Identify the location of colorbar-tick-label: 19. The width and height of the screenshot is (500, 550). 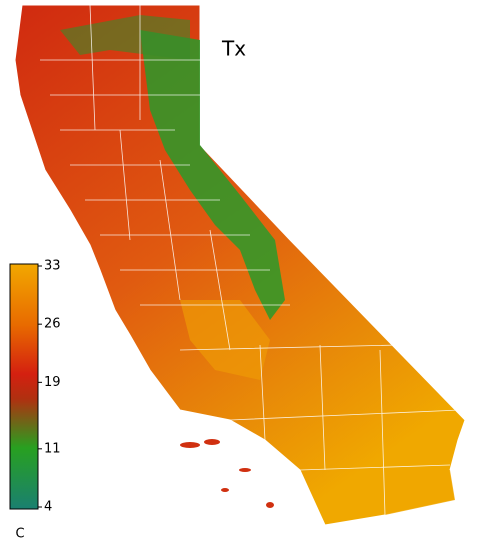
(52, 382).